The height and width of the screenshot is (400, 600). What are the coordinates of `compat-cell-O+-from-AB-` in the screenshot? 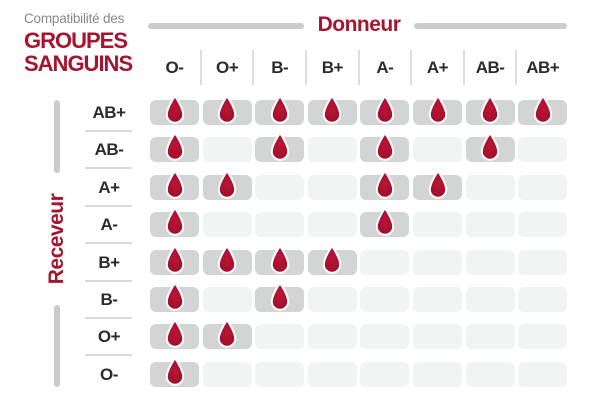 It's located at (490, 337).